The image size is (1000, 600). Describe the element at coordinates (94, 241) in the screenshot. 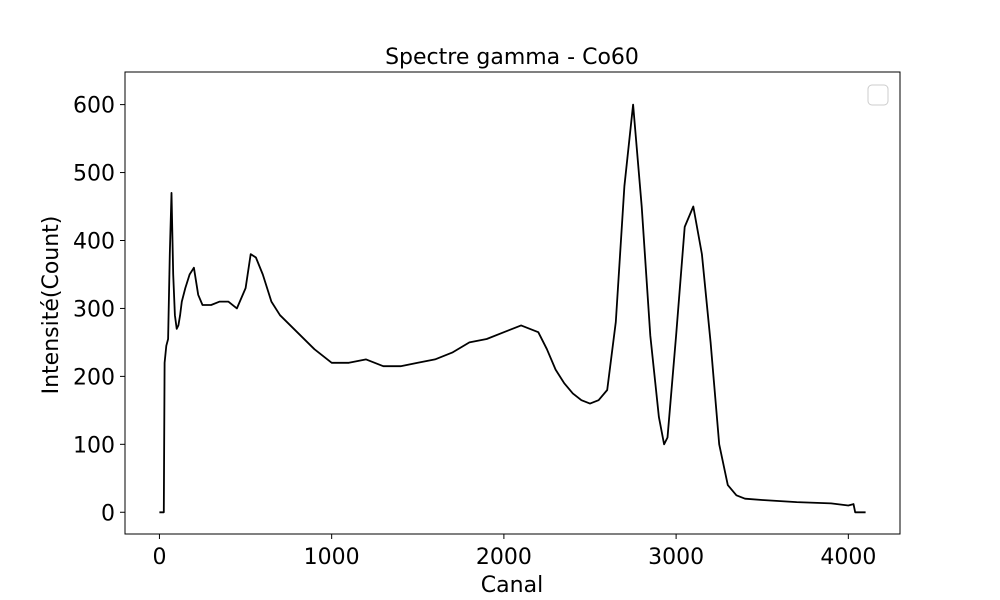

I see `y-tick-label: 400` at that location.